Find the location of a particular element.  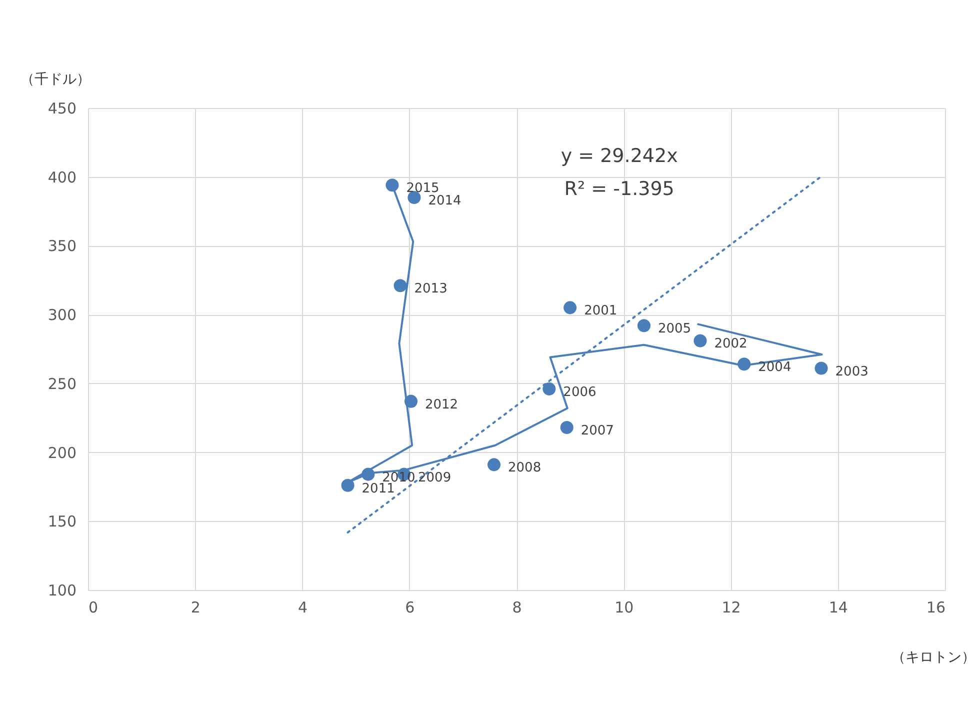

annotation: 2014 is located at coordinates (445, 201).